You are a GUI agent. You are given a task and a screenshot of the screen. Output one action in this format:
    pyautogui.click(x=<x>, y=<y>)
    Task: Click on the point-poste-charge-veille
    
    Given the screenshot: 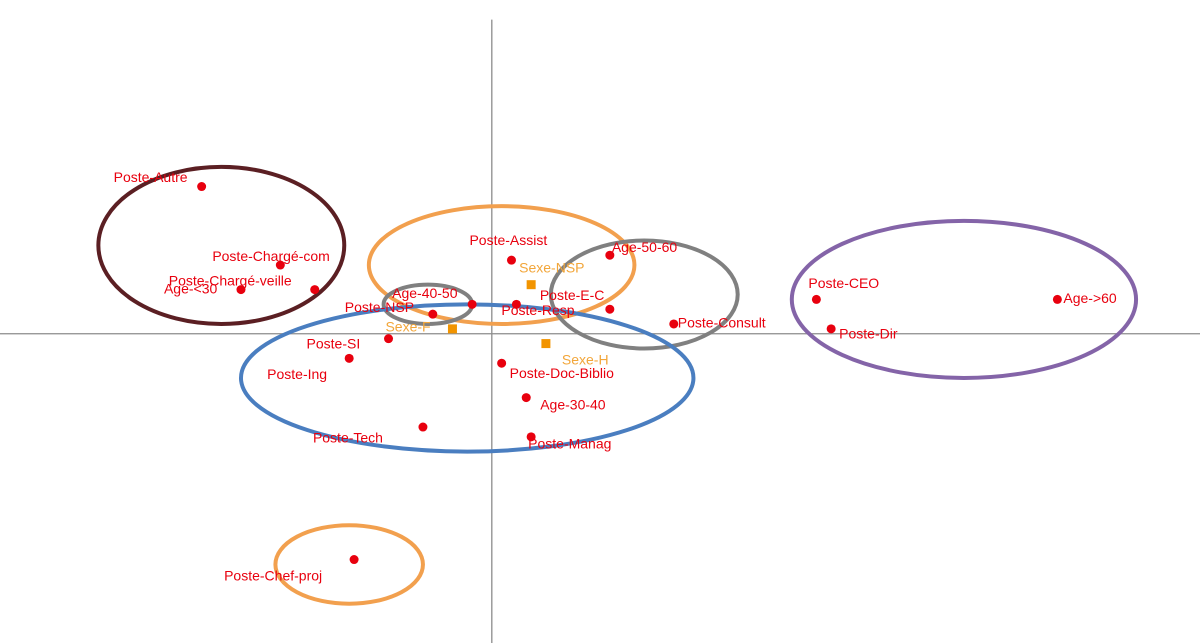 What is the action you would take?
    pyautogui.click(x=315, y=290)
    